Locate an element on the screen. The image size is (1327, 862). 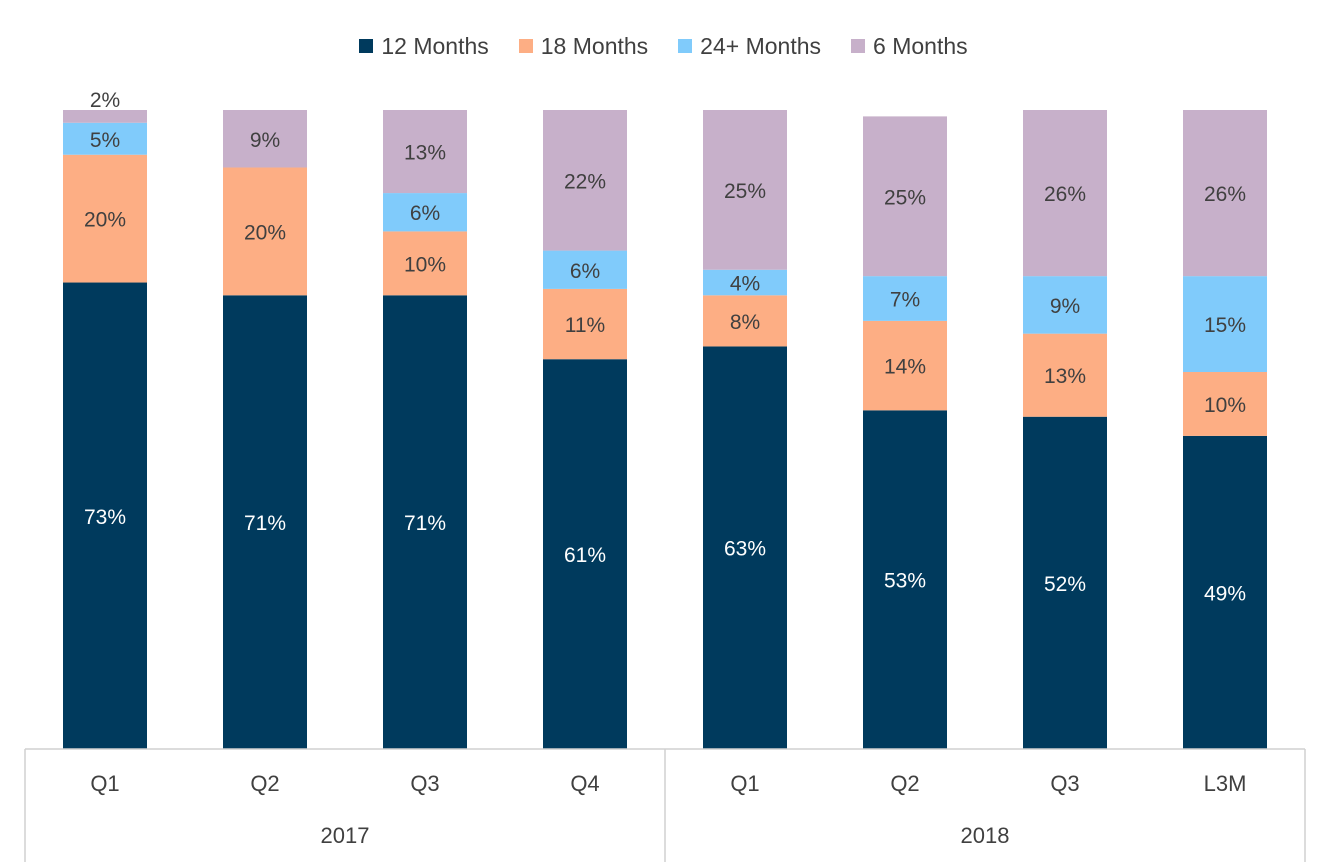
data-label: 73% is located at coordinates (105, 517).